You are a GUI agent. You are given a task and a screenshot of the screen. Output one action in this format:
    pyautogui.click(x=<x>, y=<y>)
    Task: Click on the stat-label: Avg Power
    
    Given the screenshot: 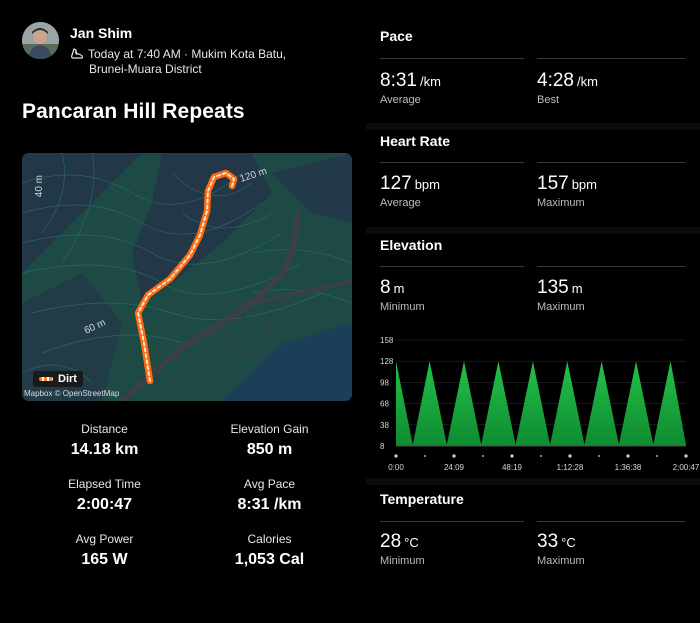 What is the action you would take?
    pyautogui.click(x=104, y=539)
    